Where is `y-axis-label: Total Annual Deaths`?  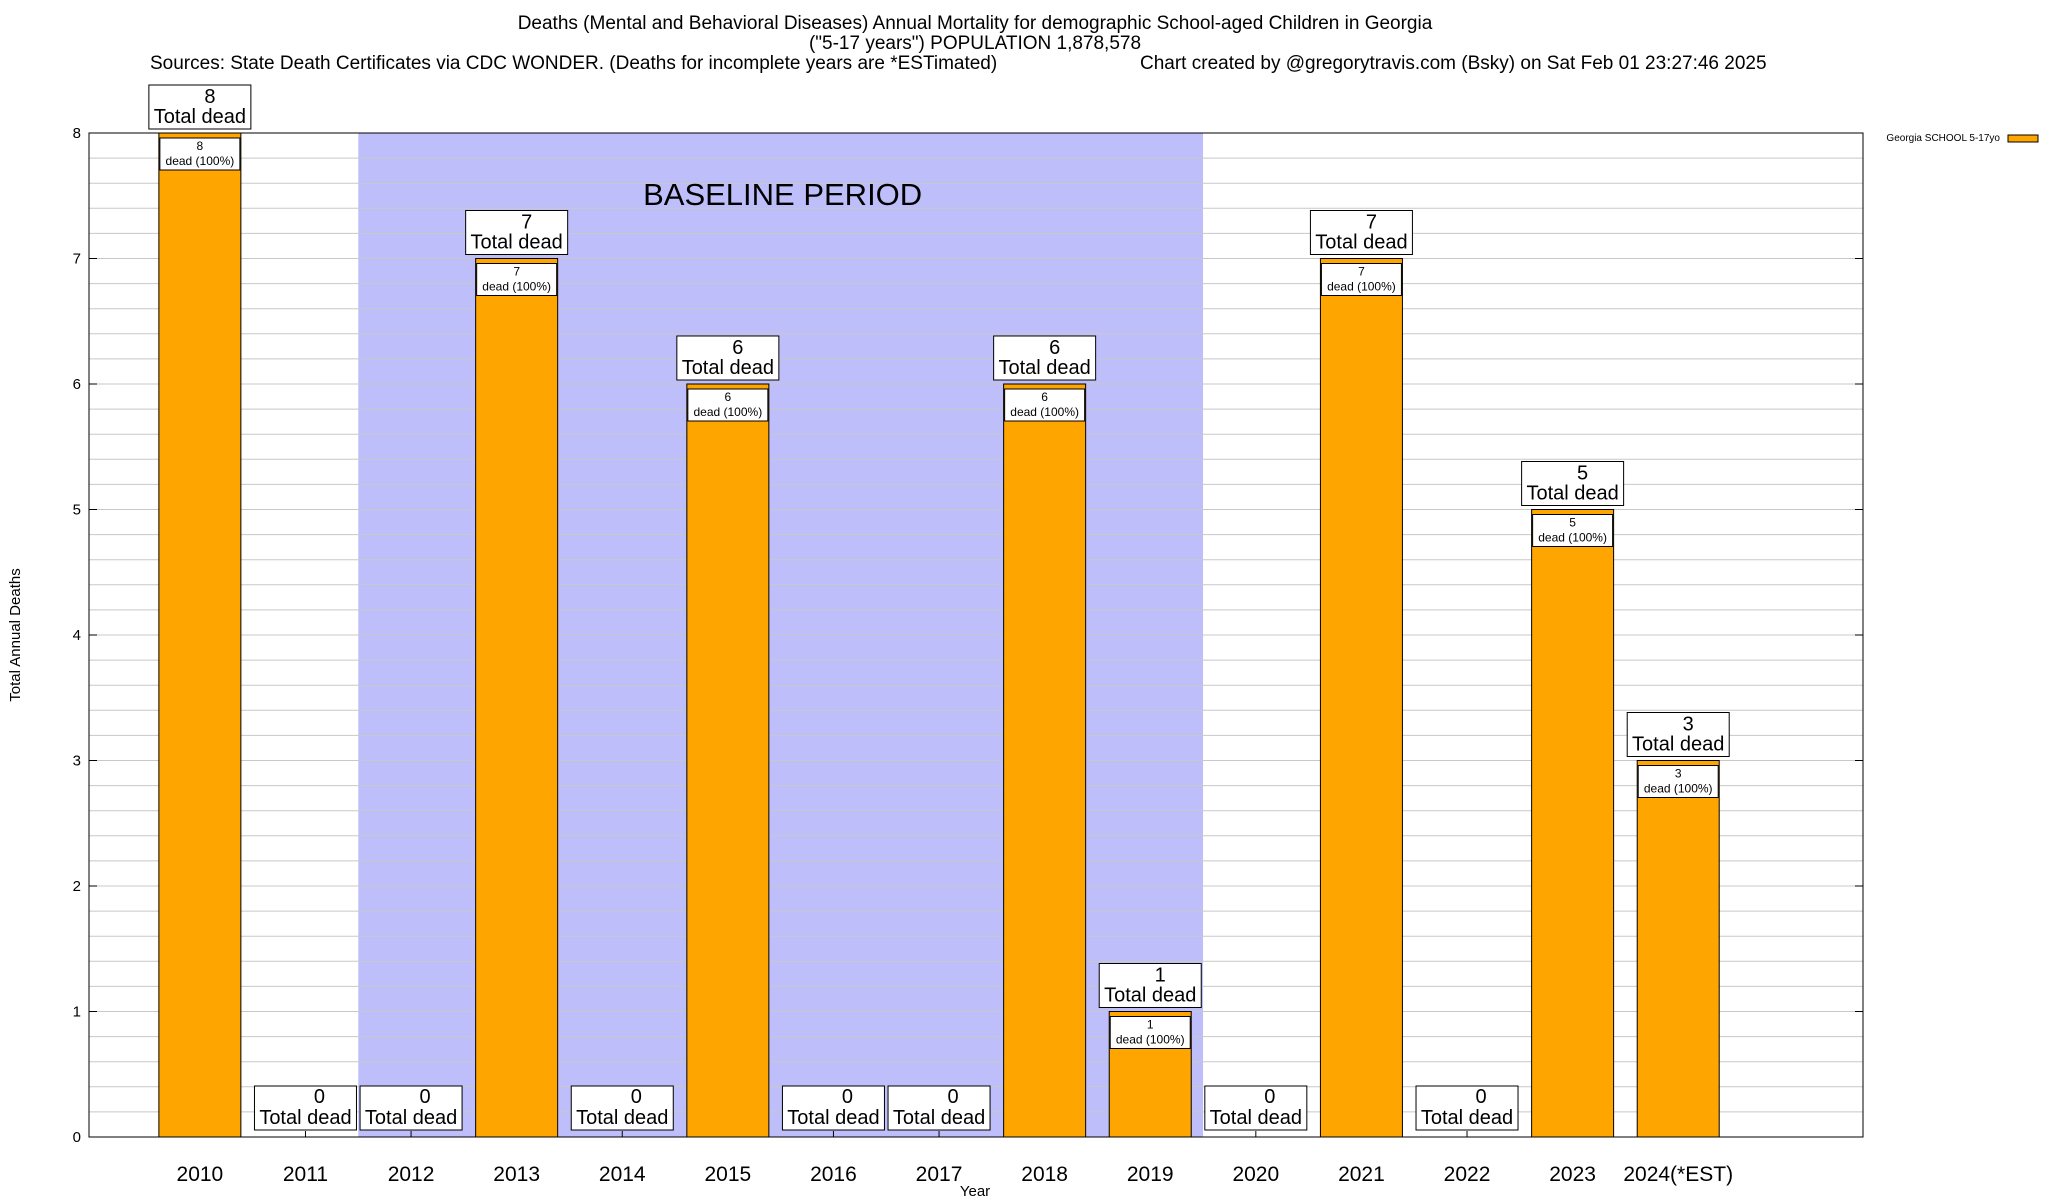
y-axis-label: Total Annual Deaths is located at coordinates (15, 634).